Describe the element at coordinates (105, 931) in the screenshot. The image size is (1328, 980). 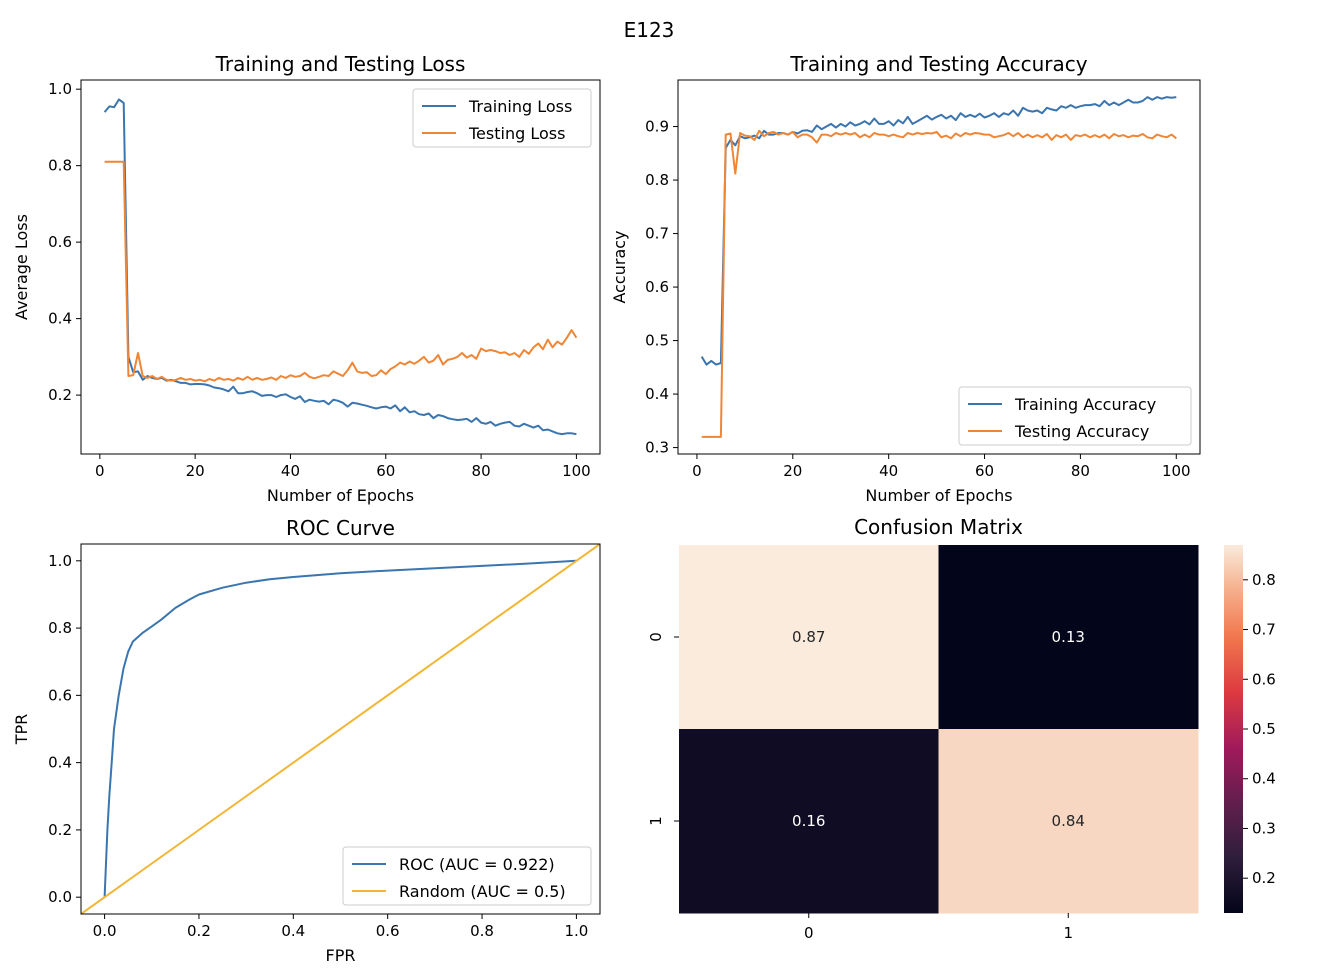
I see `roc-x-tick-label: 0.0` at that location.